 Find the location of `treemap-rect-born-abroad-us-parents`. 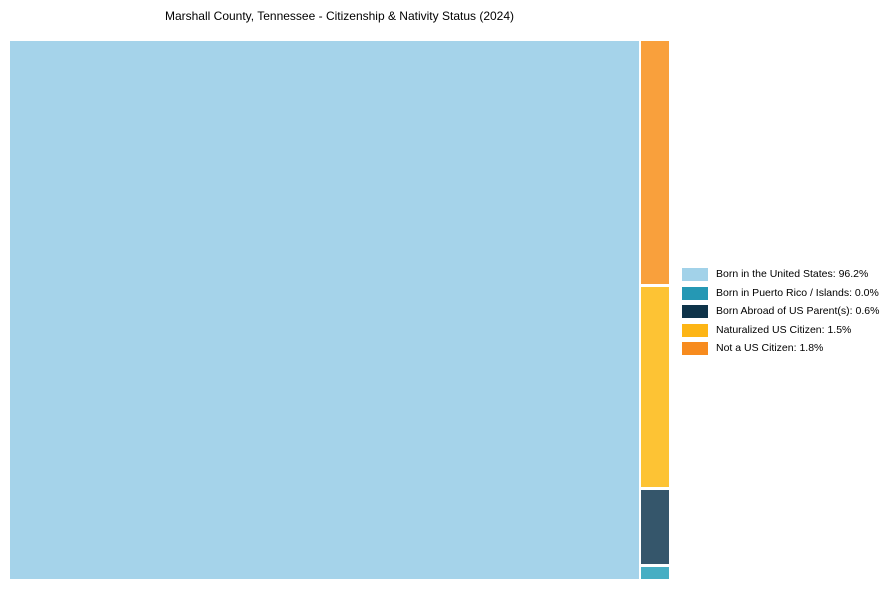

treemap-rect-born-abroad-us-parents is located at coordinates (655, 527).